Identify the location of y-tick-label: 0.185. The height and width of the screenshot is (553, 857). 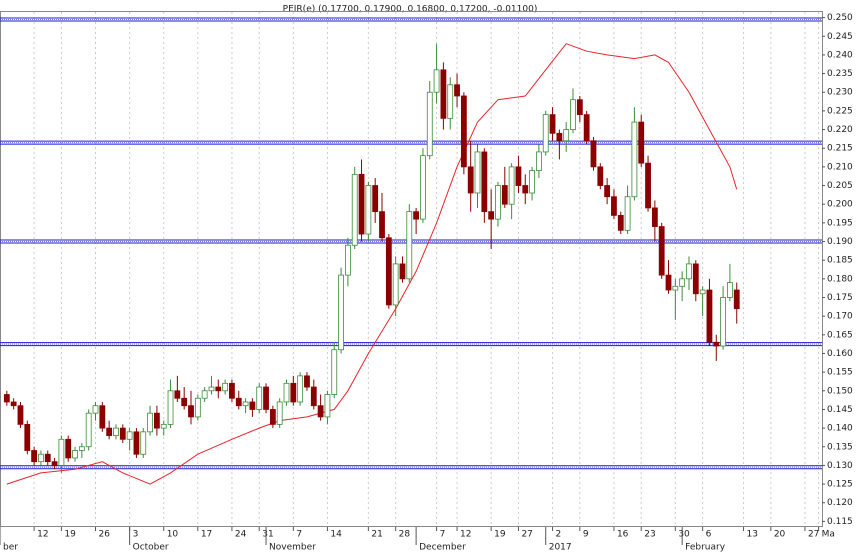
(840, 261).